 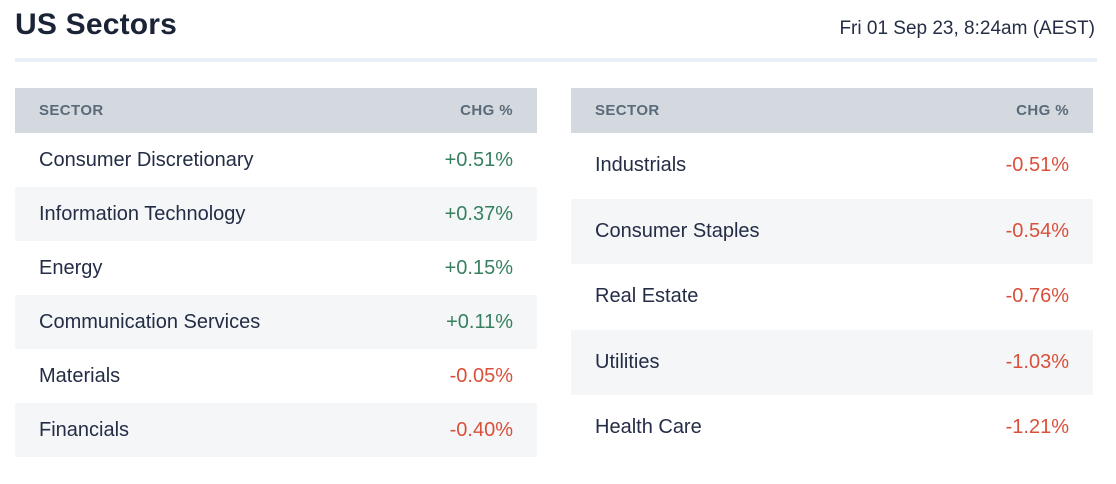 What do you see at coordinates (481, 429) in the screenshot?
I see `sector-change: -0.40%` at bounding box center [481, 429].